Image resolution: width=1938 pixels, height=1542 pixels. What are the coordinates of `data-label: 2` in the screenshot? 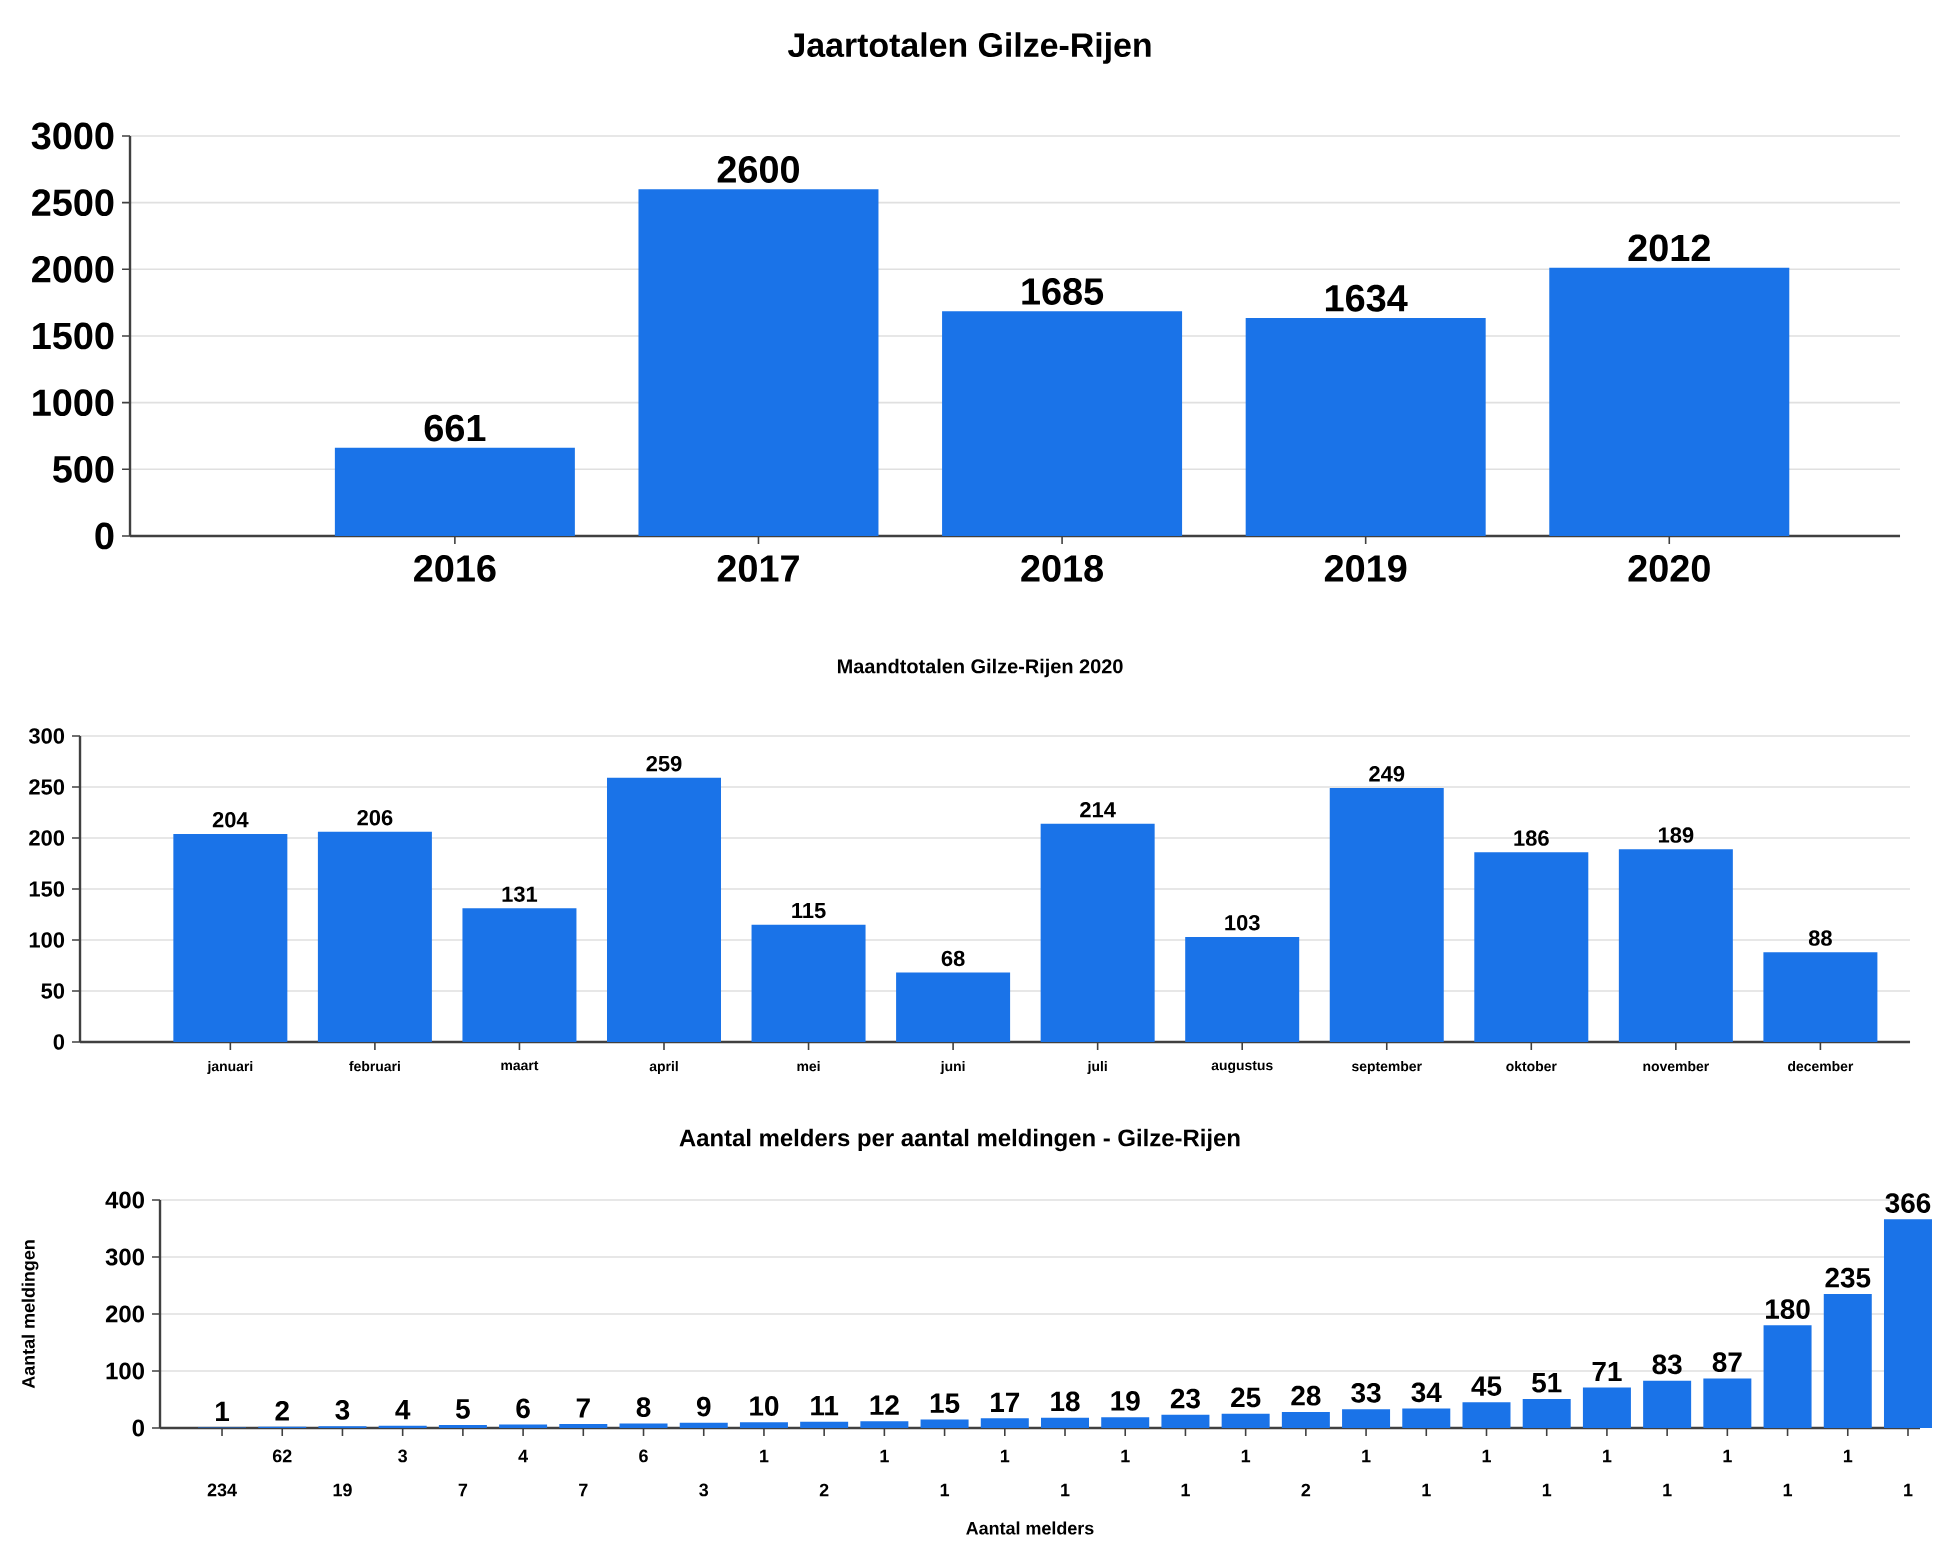 It's located at (282, 1410).